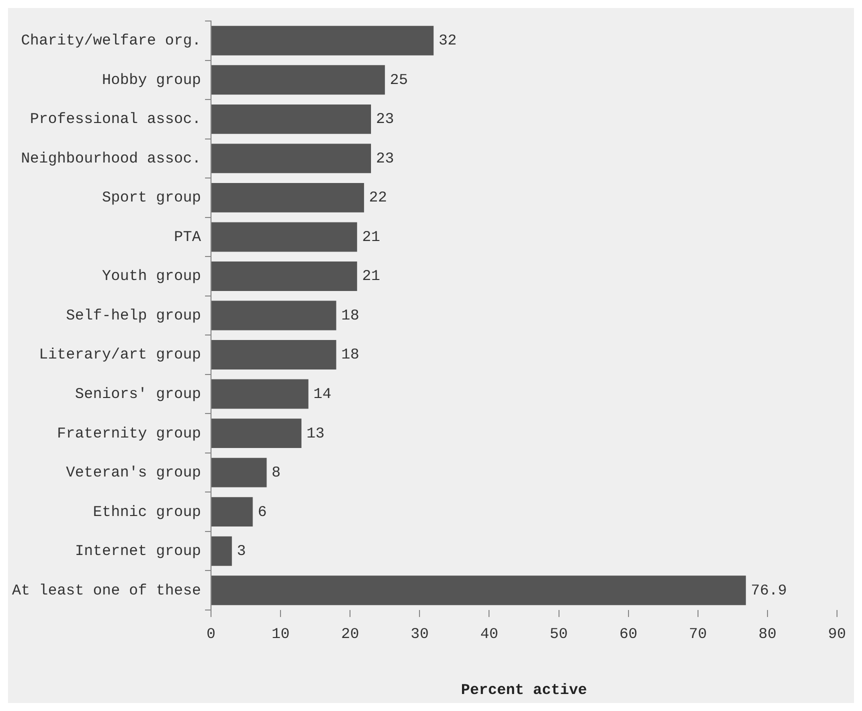  I want to click on y-tick-label: Fraternity group, so click(129, 433).